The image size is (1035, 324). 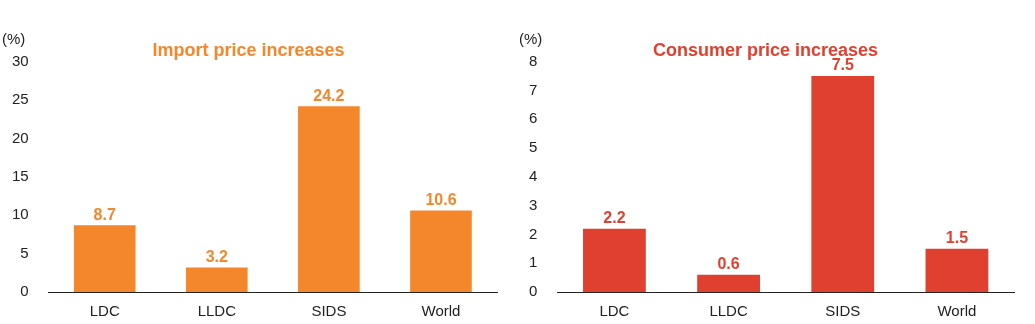 I want to click on y-tick-label: 1, so click(x=533, y=262).